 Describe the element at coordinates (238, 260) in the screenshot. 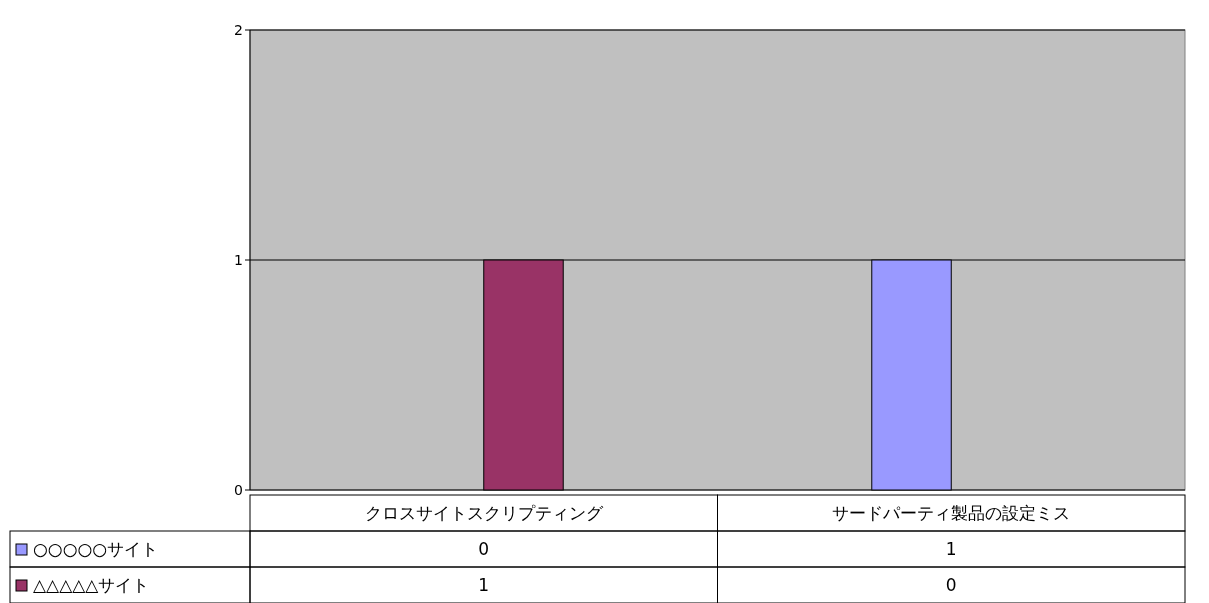

I see `y-tick-label: 1` at that location.